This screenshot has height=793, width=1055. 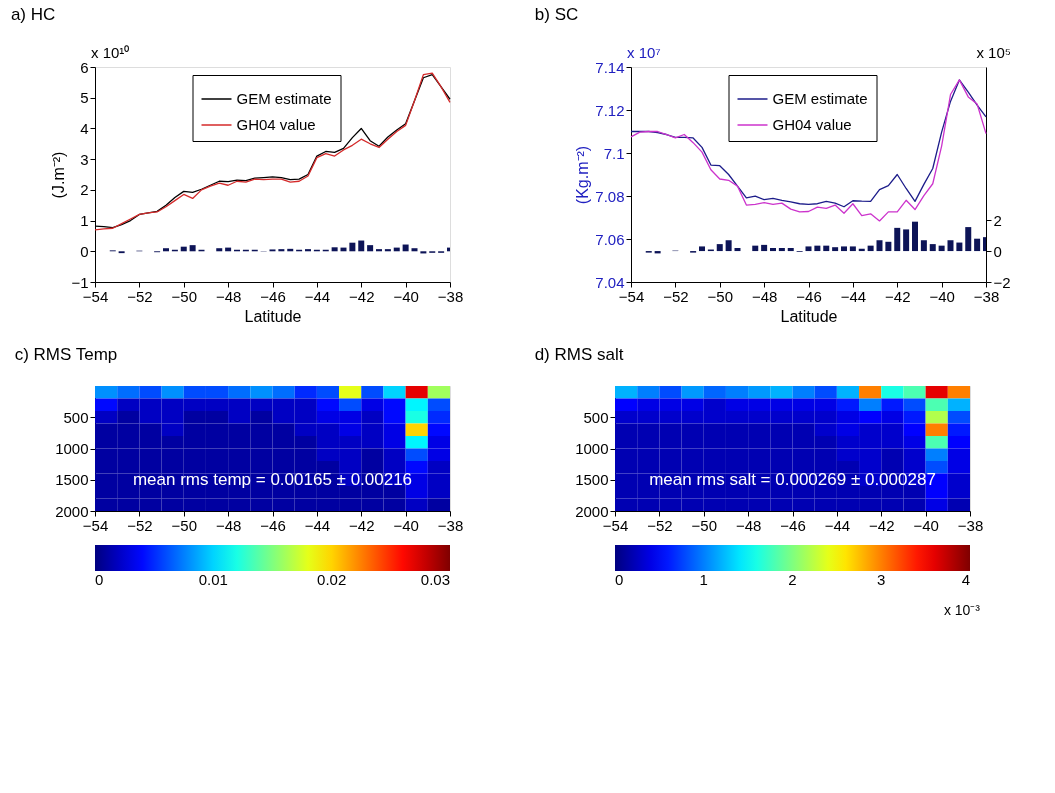 I want to click on annotation: mean rms temp = 0.00165 ± 0.00216, so click(x=272, y=479).